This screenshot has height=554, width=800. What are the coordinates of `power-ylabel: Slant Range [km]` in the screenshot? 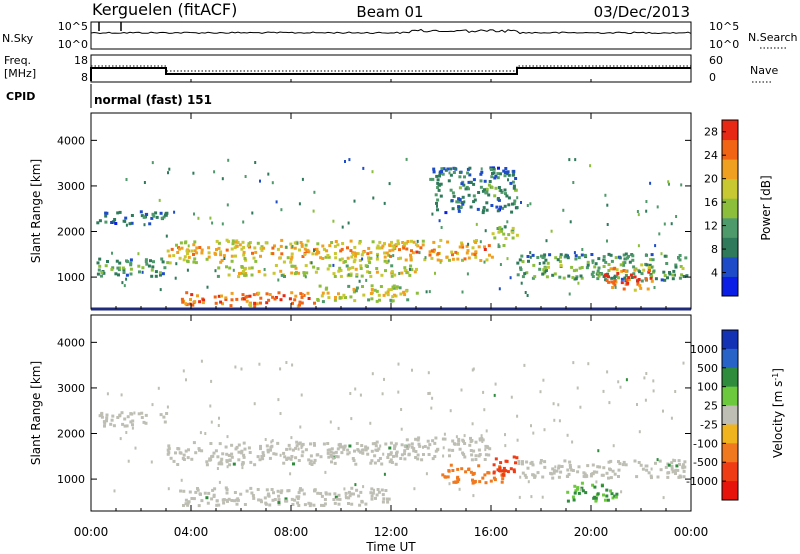 It's located at (36, 211).